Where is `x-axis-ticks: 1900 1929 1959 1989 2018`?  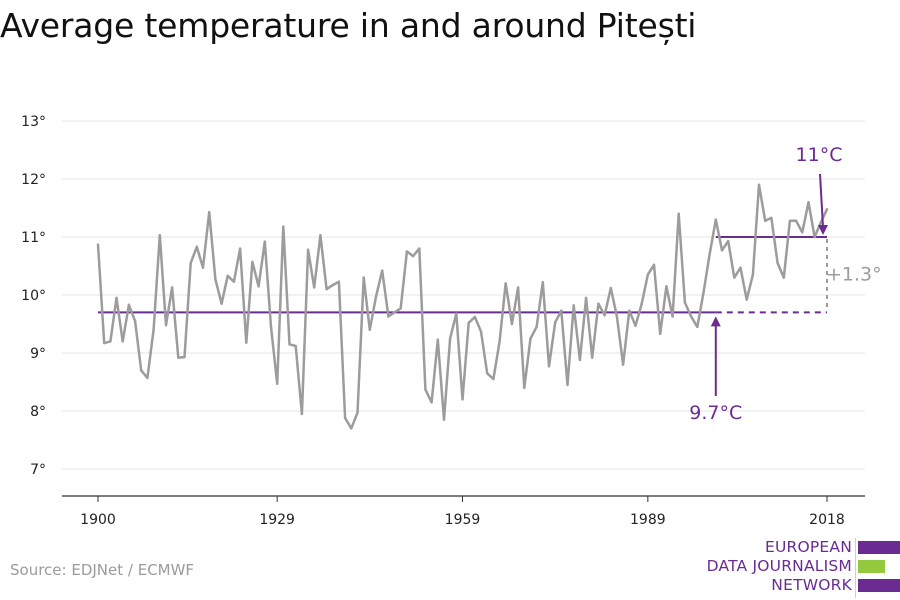 x-axis-ticks: 1900 1929 1959 1989 2018 is located at coordinates (462, 512).